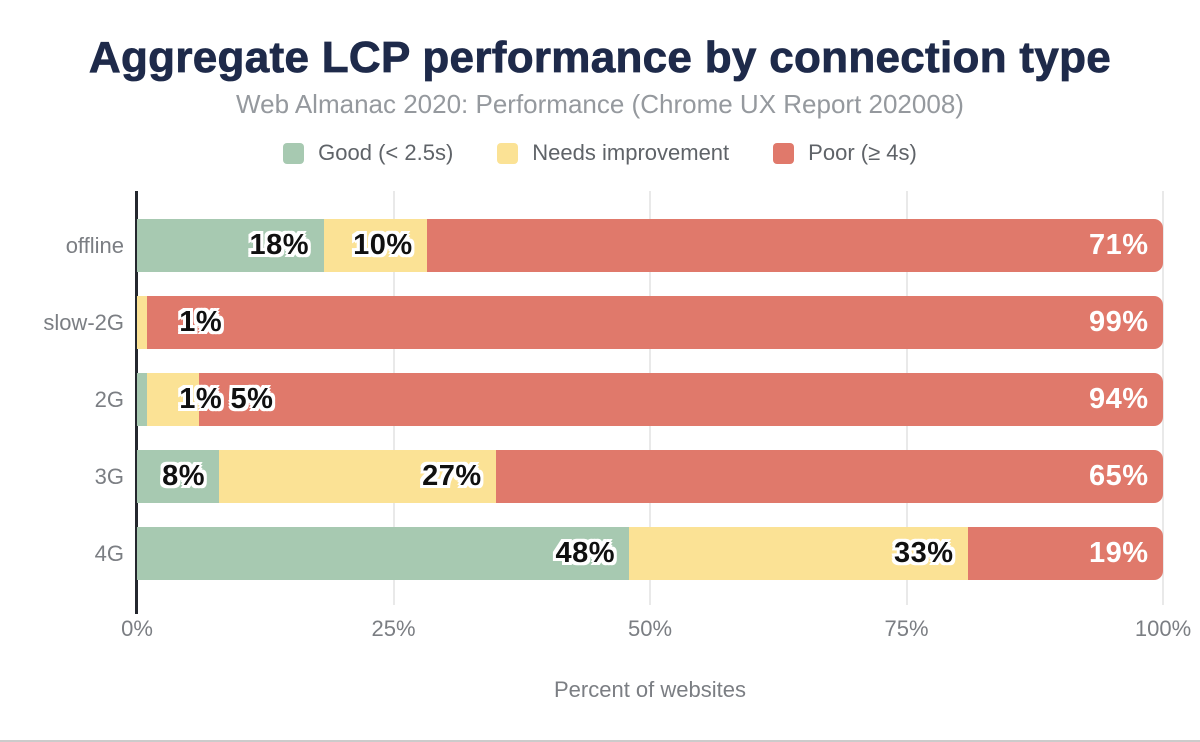 This screenshot has height=742, width=1200. What do you see at coordinates (1119, 398) in the screenshot?
I see `value-label-2g-poor-4s: 94%` at bounding box center [1119, 398].